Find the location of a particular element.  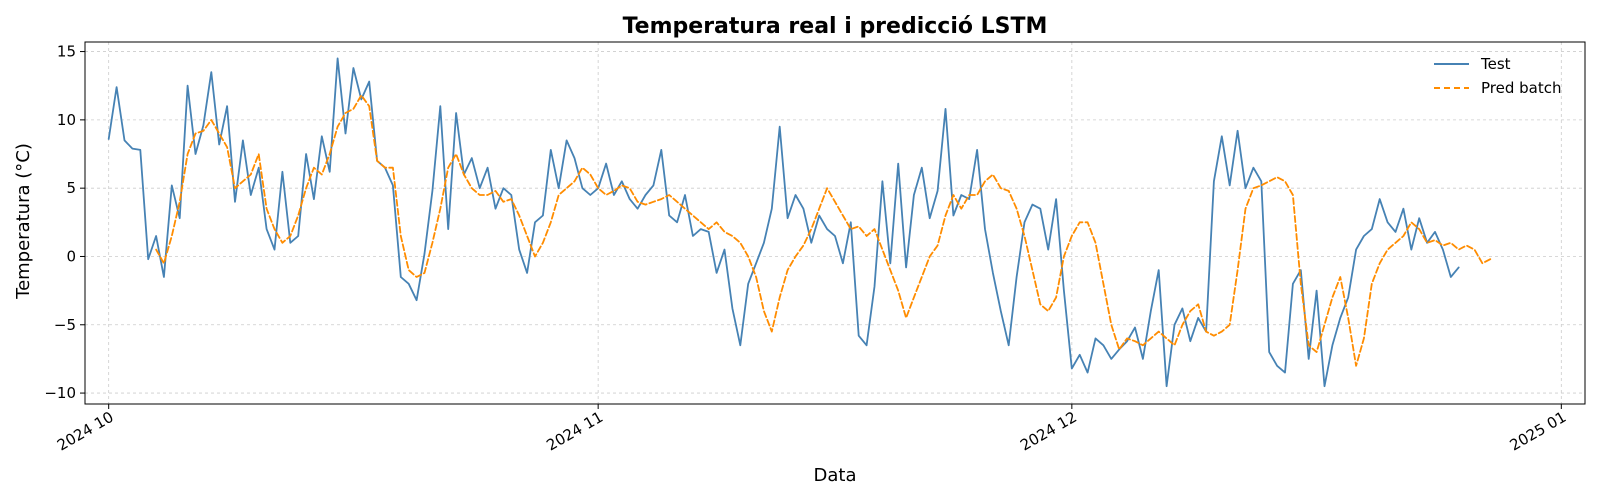

legend: Test Pred batch is located at coordinates (1498, 76).